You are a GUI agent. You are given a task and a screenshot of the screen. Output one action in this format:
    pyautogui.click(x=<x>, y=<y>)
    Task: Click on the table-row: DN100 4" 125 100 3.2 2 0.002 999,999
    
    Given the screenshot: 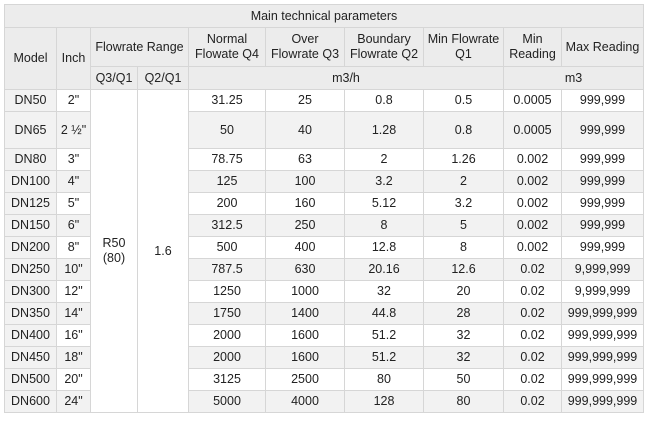 What is the action you would take?
    pyautogui.click(x=324, y=181)
    